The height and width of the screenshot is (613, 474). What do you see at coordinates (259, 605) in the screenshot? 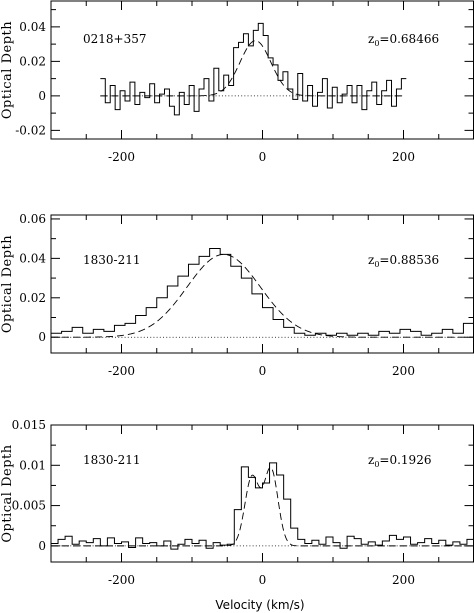
I see `x-axis-label: Velocity (km/s)` at bounding box center [259, 605].